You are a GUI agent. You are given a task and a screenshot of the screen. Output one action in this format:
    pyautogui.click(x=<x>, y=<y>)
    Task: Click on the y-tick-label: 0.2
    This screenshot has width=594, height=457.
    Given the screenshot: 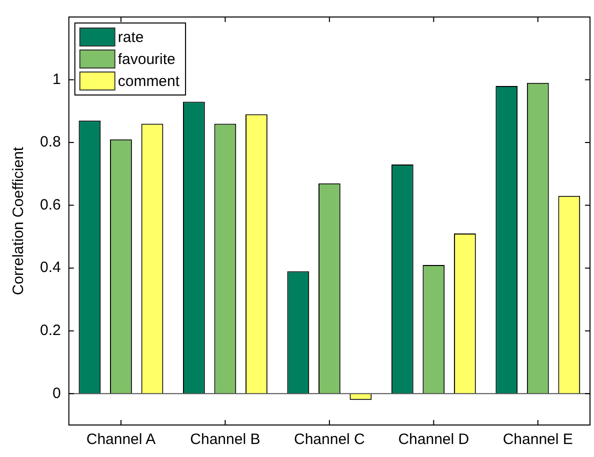 What is the action you would take?
    pyautogui.click(x=50, y=330)
    